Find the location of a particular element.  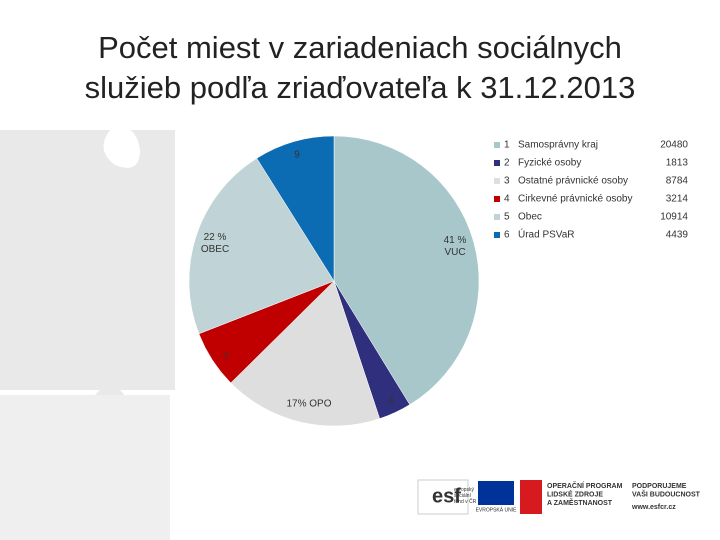

legend-value: 20480 is located at coordinates (674, 145).